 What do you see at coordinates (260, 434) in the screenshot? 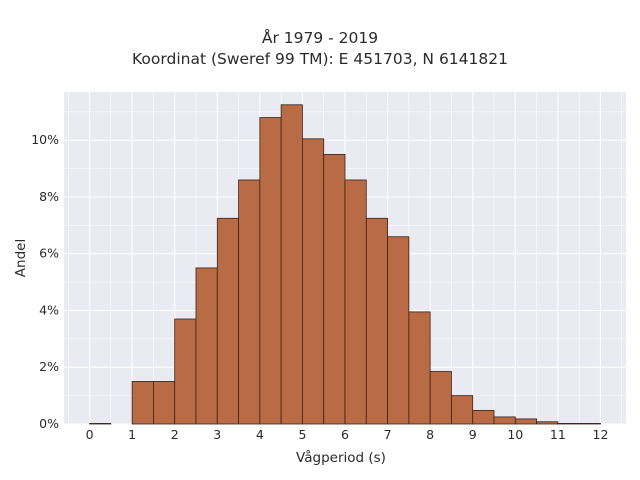
I see `x-tick-label: 4` at bounding box center [260, 434].